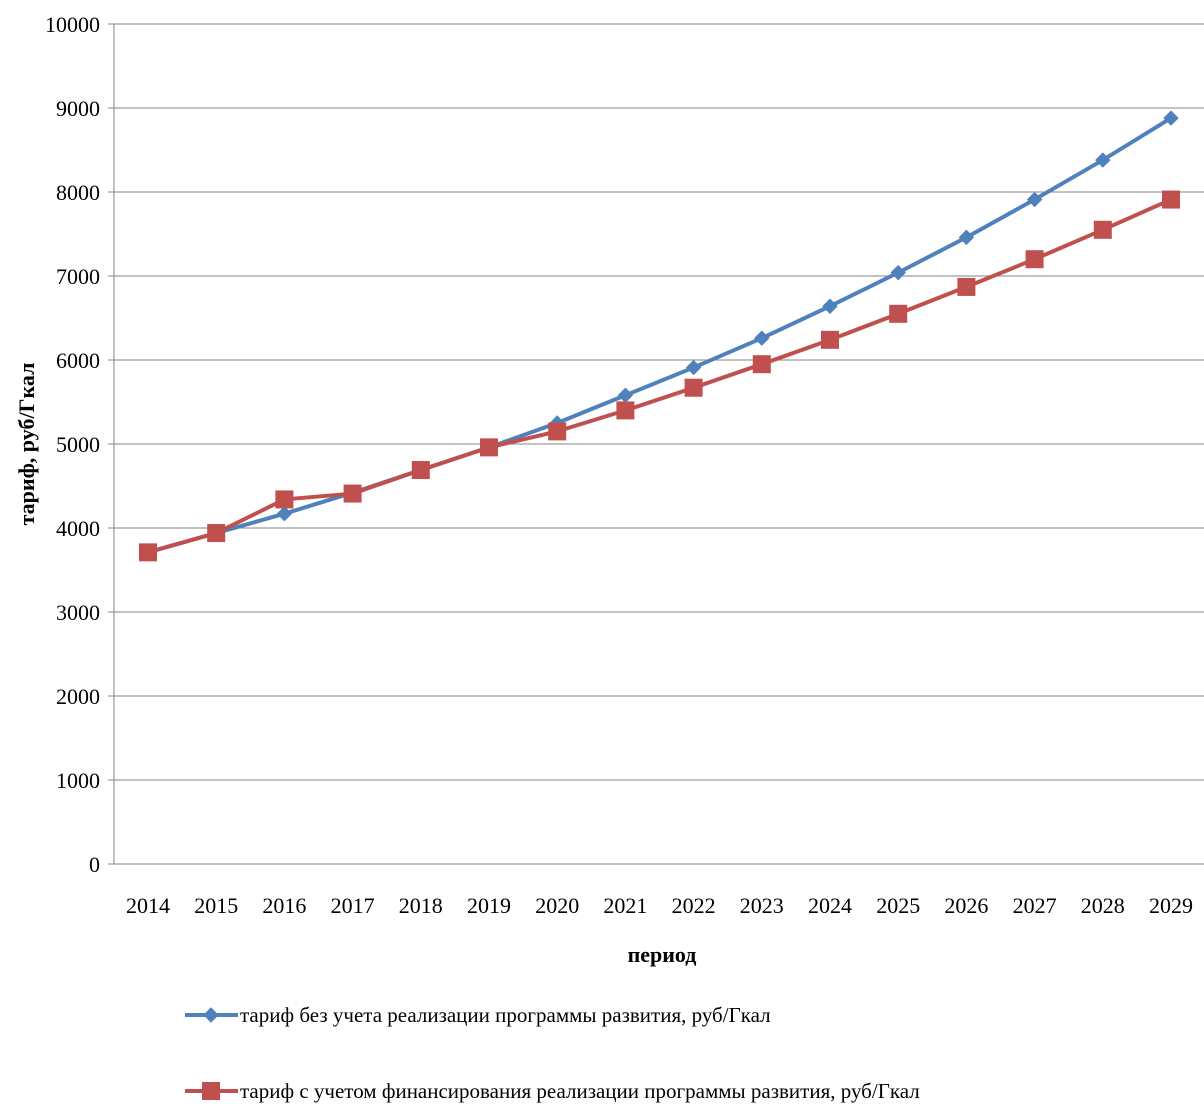 The height and width of the screenshot is (1107, 1204). What do you see at coordinates (966, 905) in the screenshot?
I see `x-tick-label: 2026` at bounding box center [966, 905].